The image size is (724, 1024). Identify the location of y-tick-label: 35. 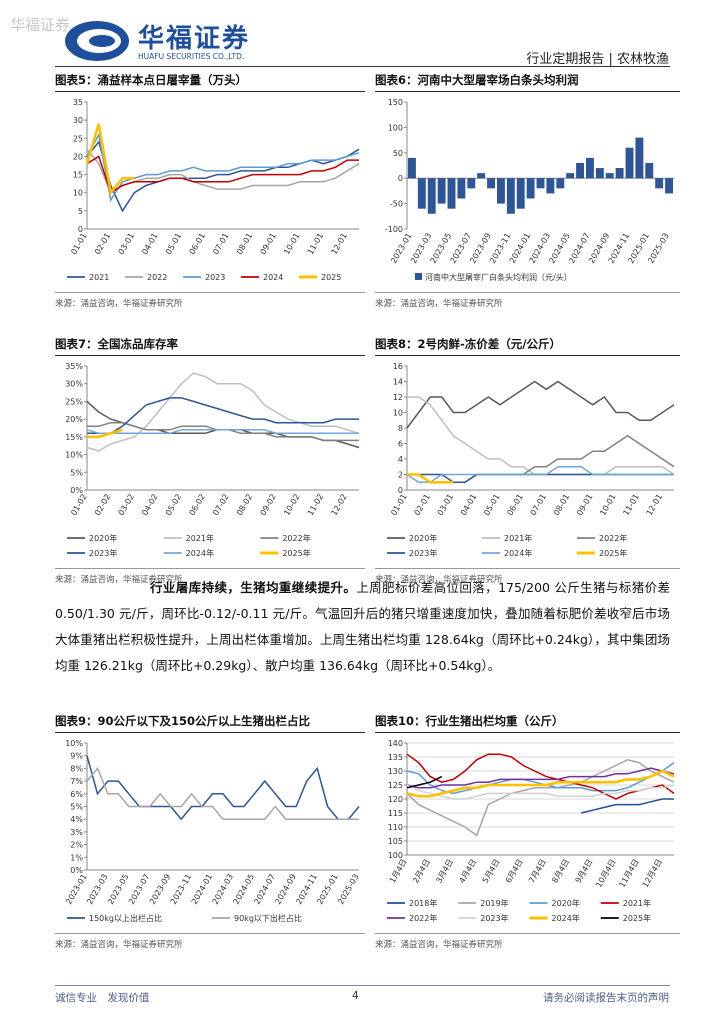
(78, 102).